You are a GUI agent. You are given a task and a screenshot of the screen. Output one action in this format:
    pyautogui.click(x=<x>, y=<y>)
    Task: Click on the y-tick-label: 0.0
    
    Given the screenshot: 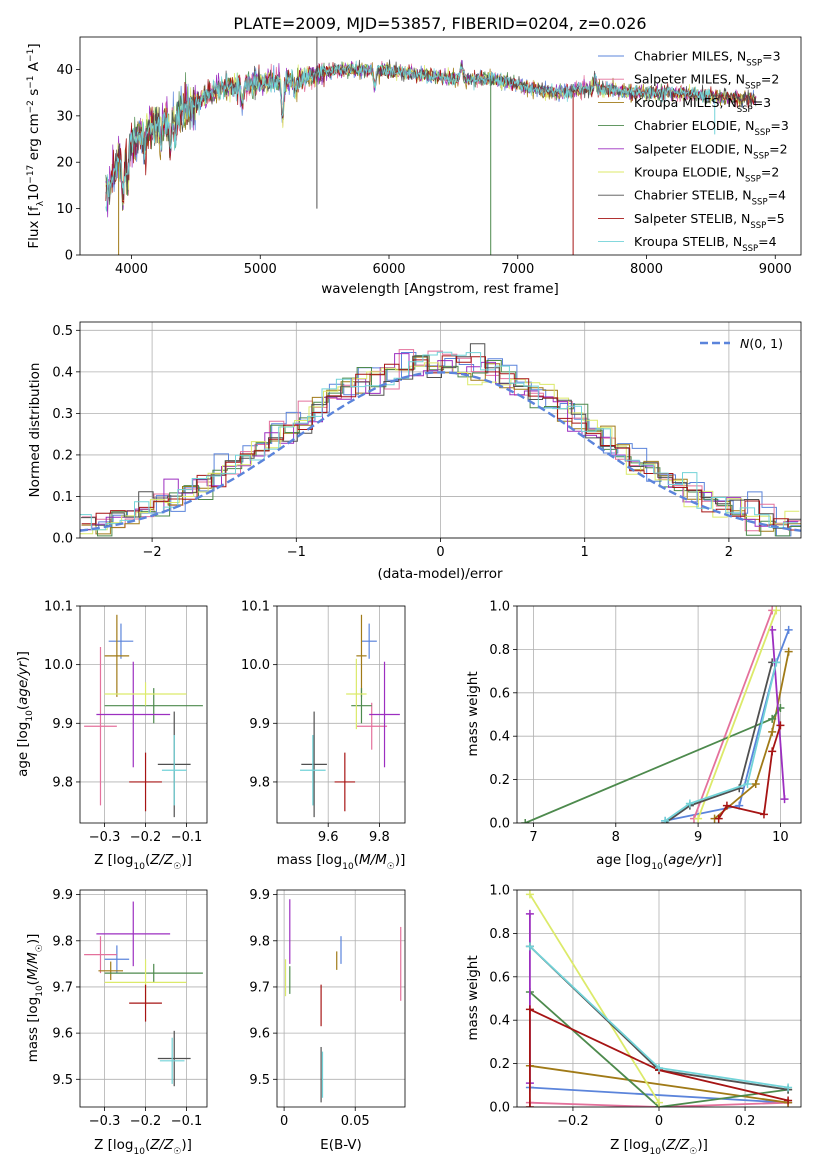 What is the action you would take?
    pyautogui.click(x=499, y=1108)
    